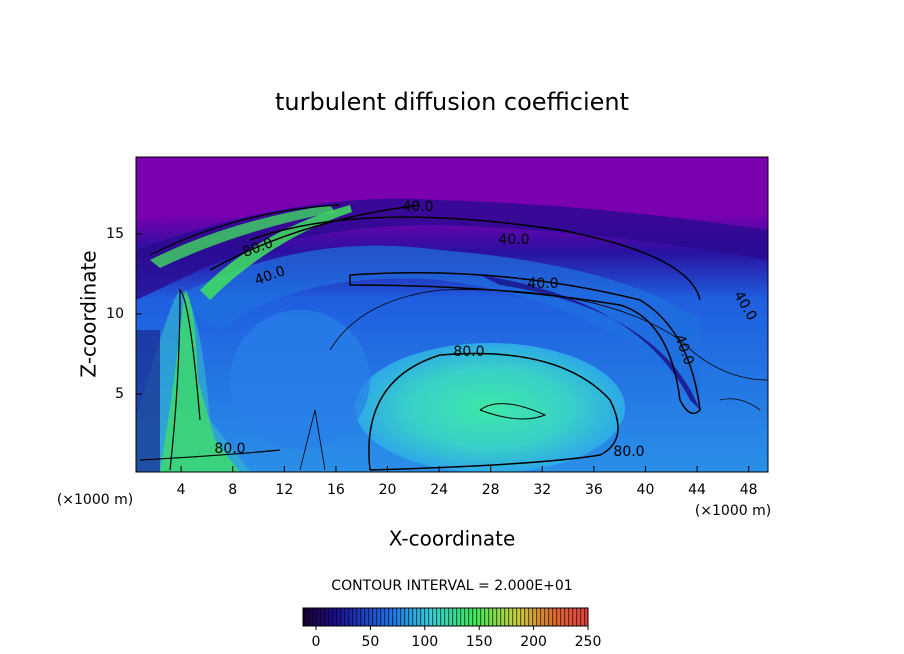 This screenshot has height=654, width=904. I want to click on x-tick-label: 44, so click(697, 490).